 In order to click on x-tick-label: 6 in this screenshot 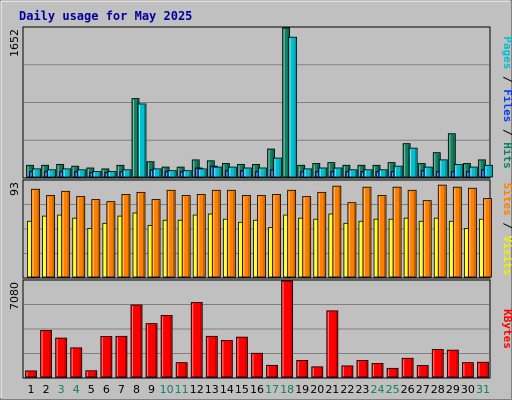, I will do `click(106, 389)`.